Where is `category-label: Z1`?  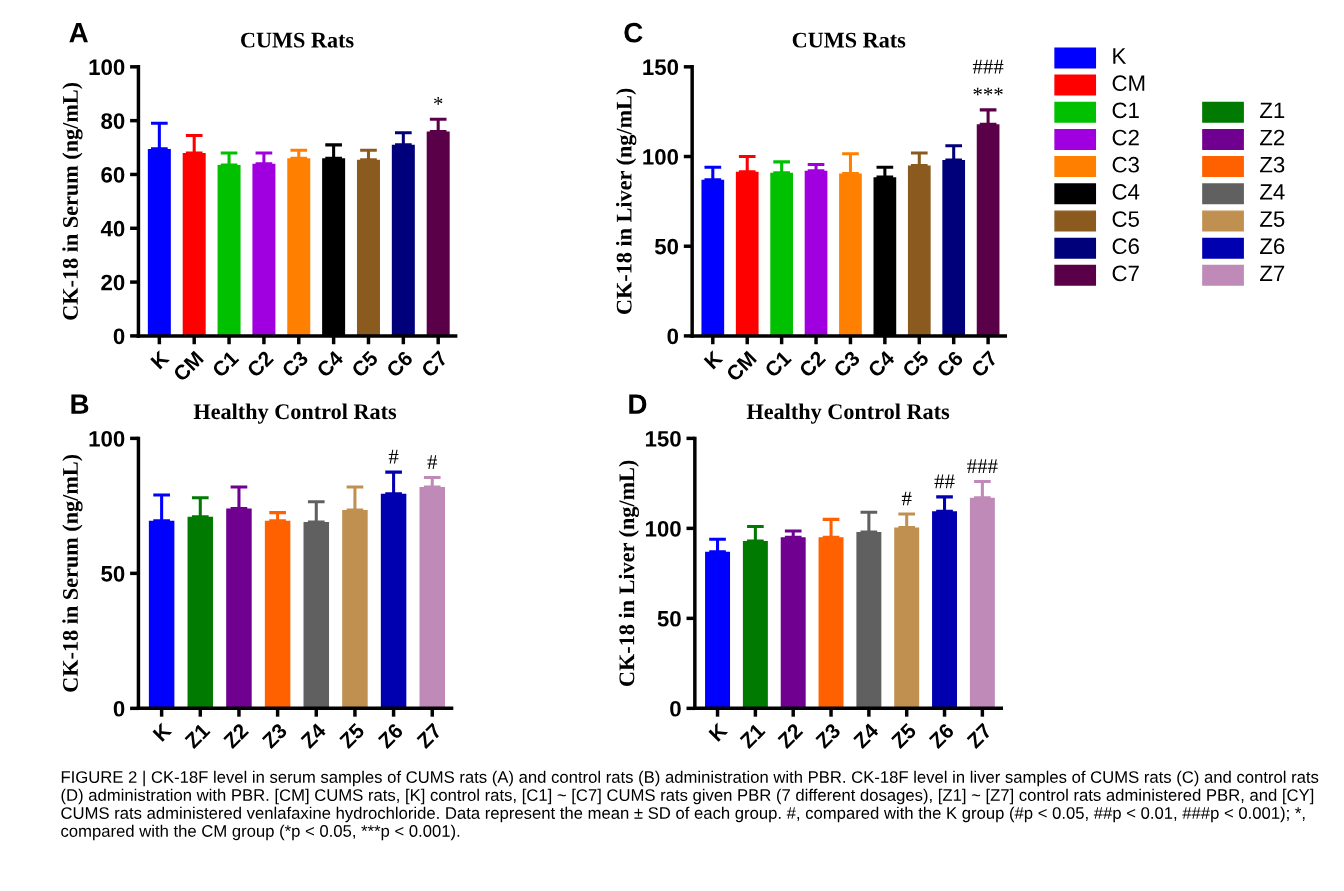 category-label: Z1 is located at coordinates (1272, 110).